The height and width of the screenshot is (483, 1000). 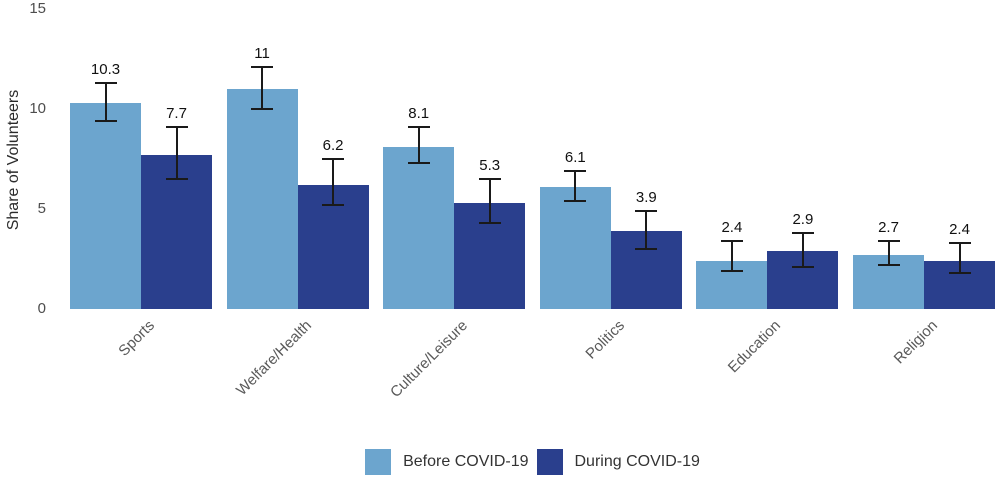 I want to click on legend-label-before-covid: Before COVID-19, so click(x=466, y=461).